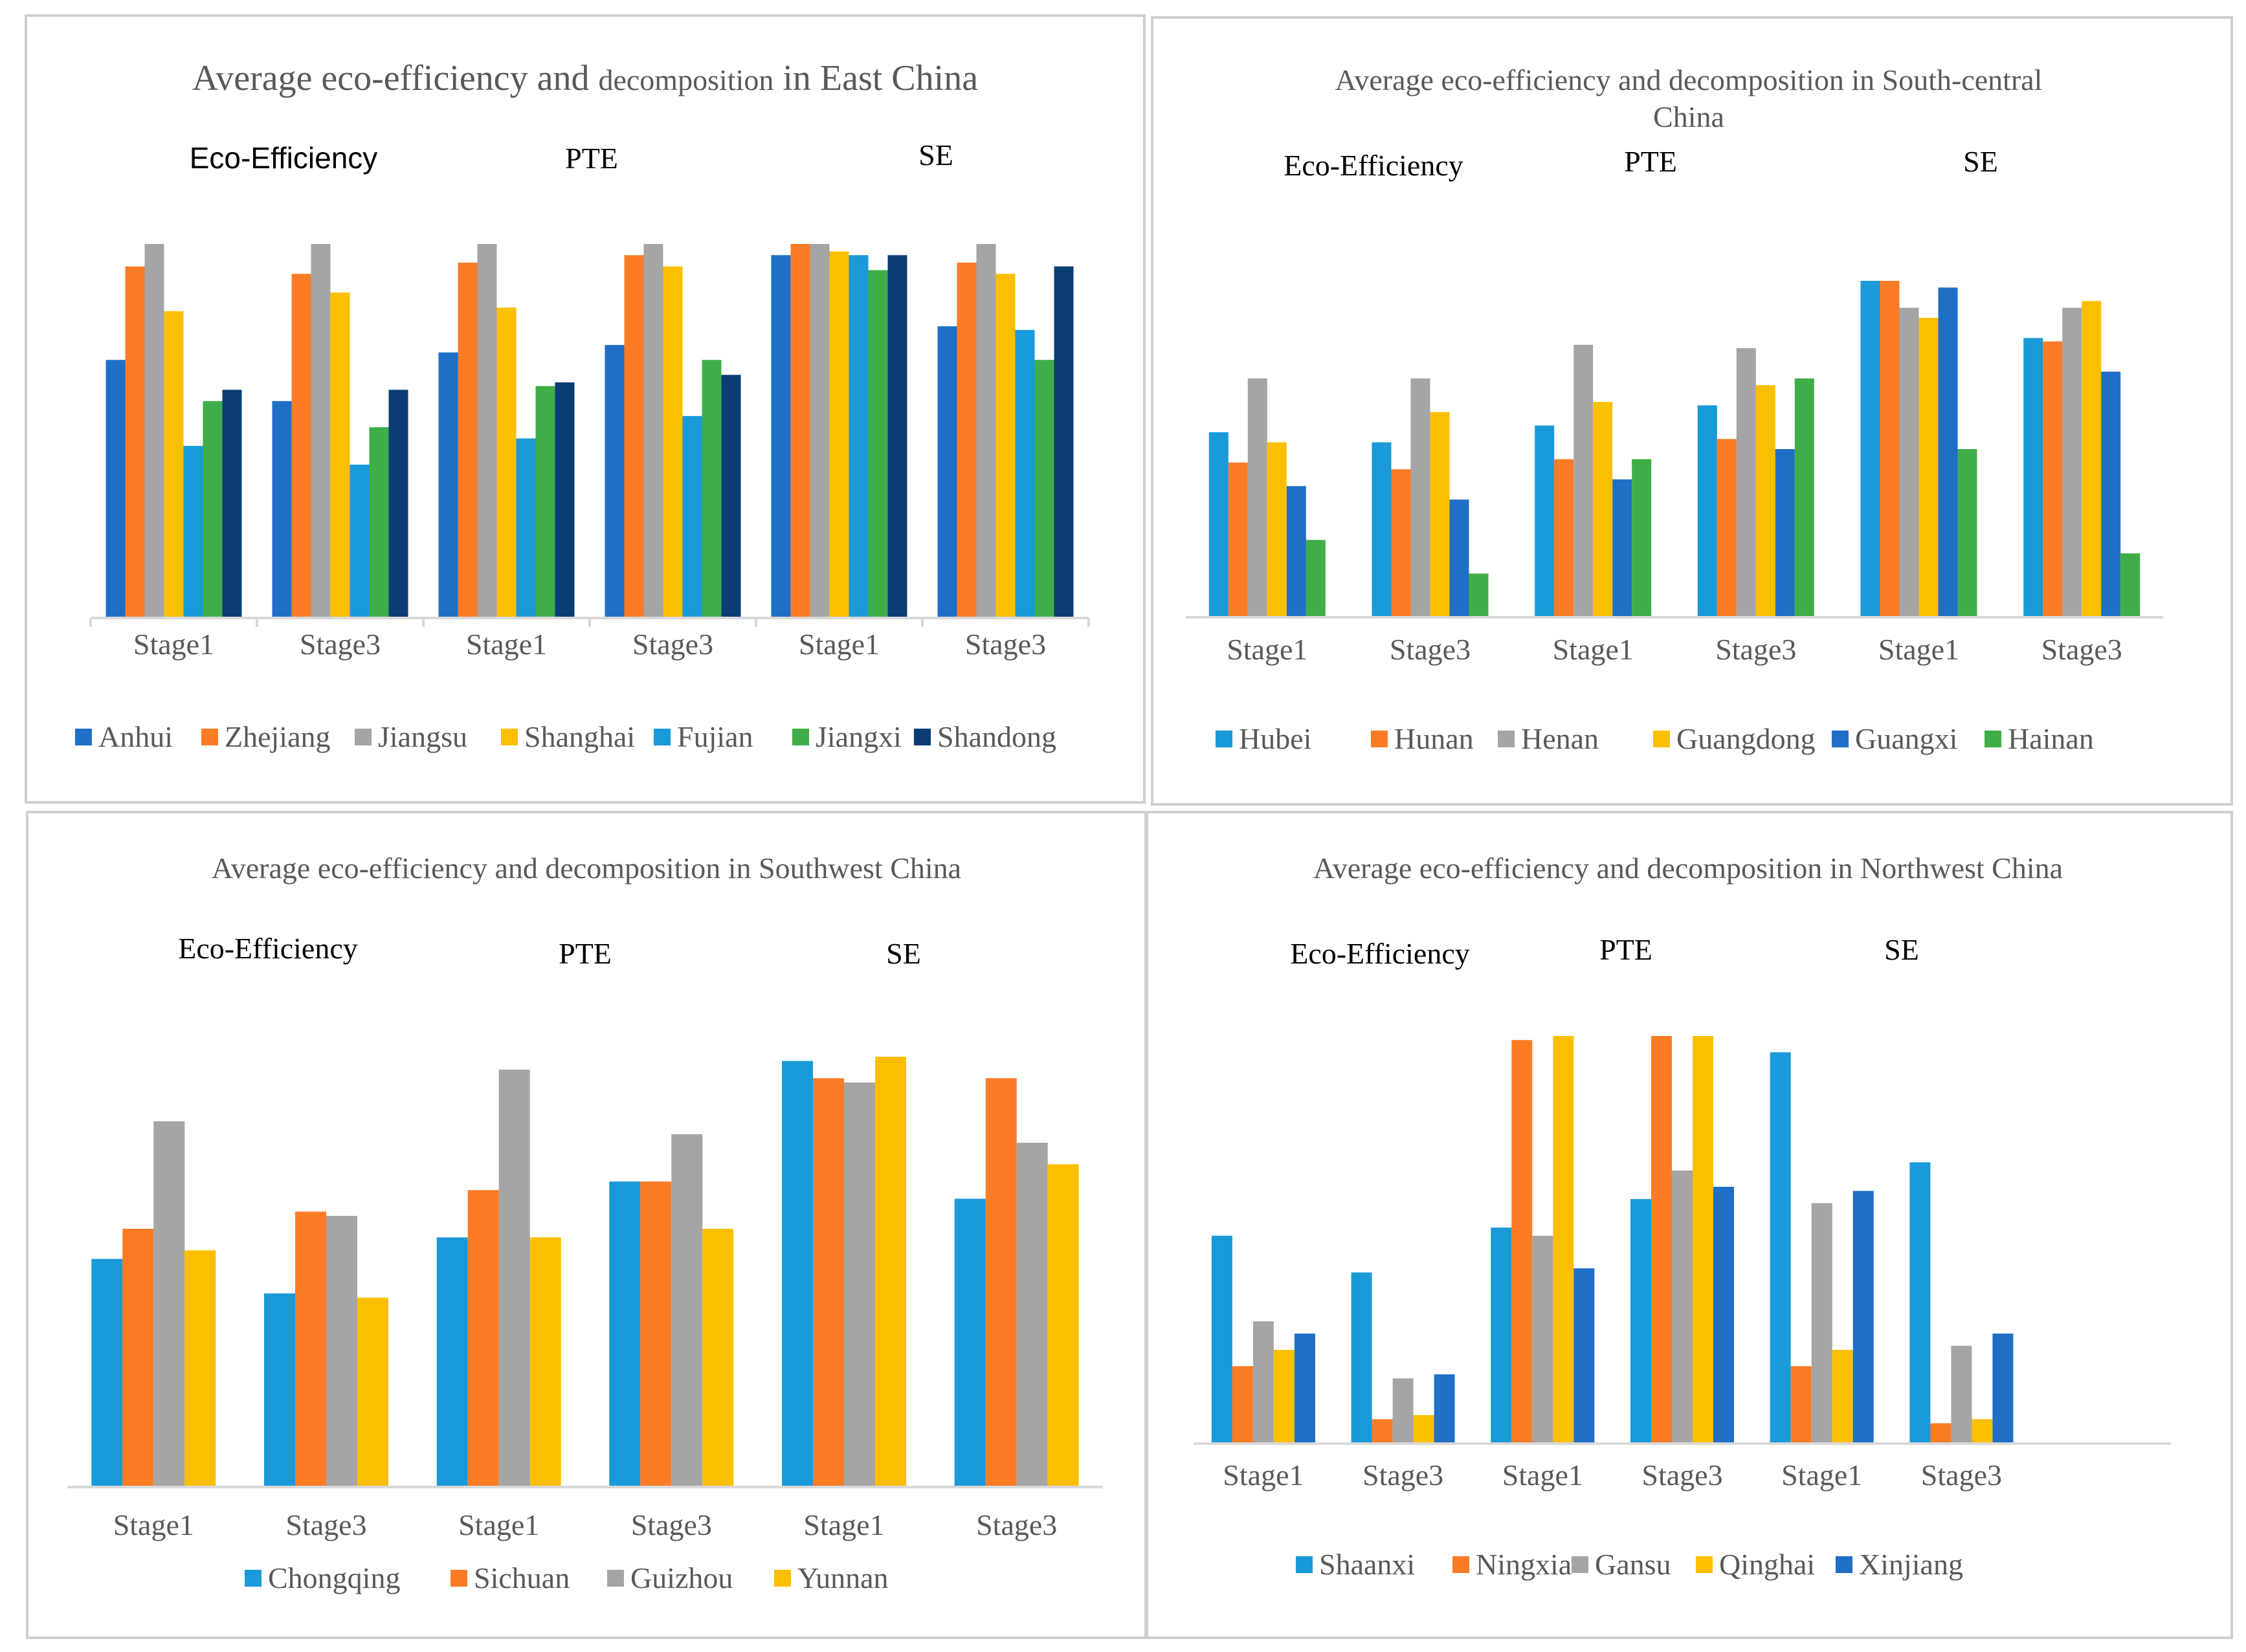  Describe the element at coordinates (922, 737) in the screenshot. I see `legend-swatch-shandong` at that location.